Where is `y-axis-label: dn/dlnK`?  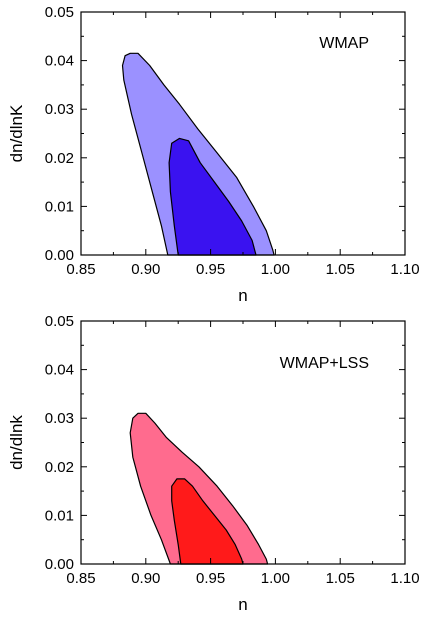 y-axis-label: dn/dlnK is located at coordinates (16, 133).